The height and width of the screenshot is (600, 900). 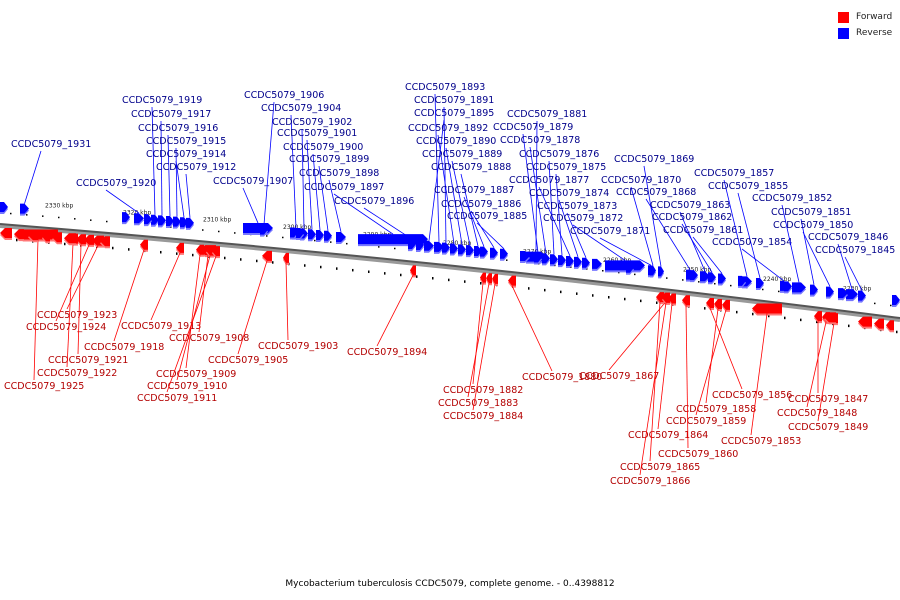 What do you see at coordinates (253, 181) in the screenshot?
I see `reverse-gene-label: CCDC5079_1907` at bounding box center [253, 181].